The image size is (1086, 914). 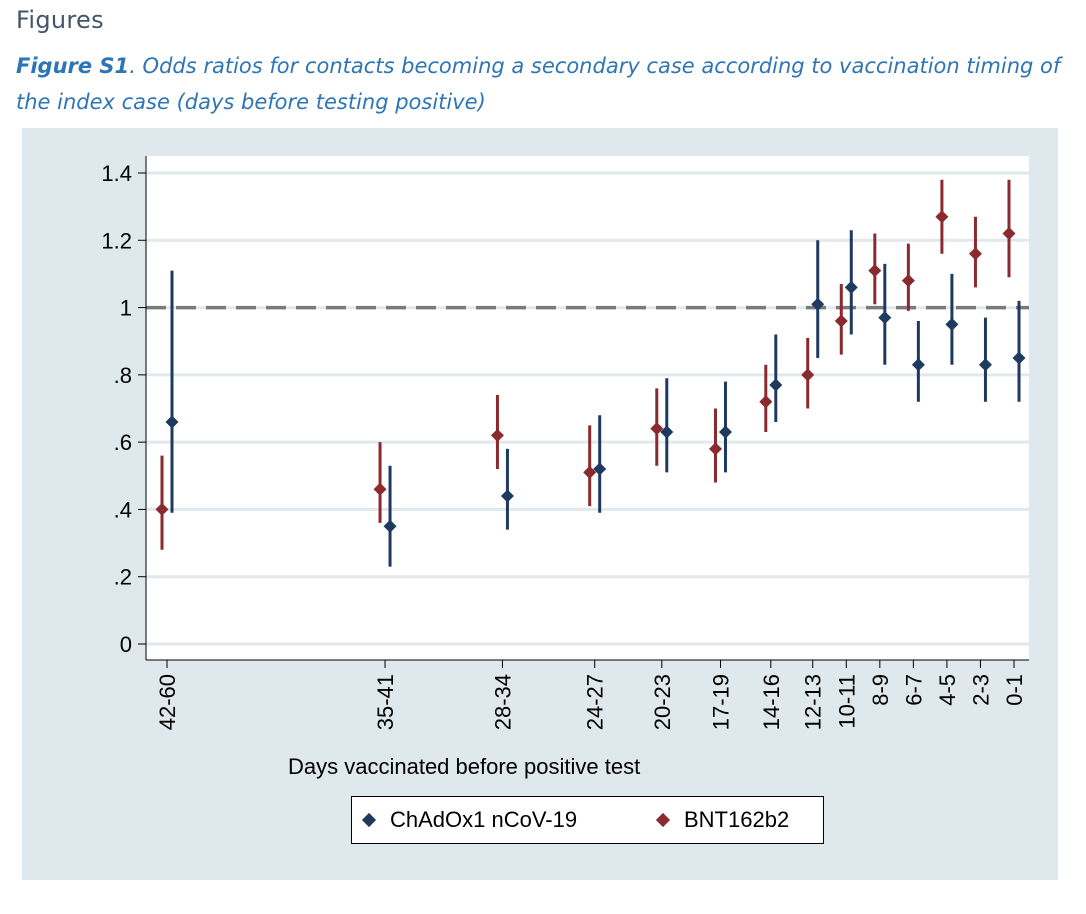 I want to click on x-tick-label: 4-5, so click(x=947, y=690).